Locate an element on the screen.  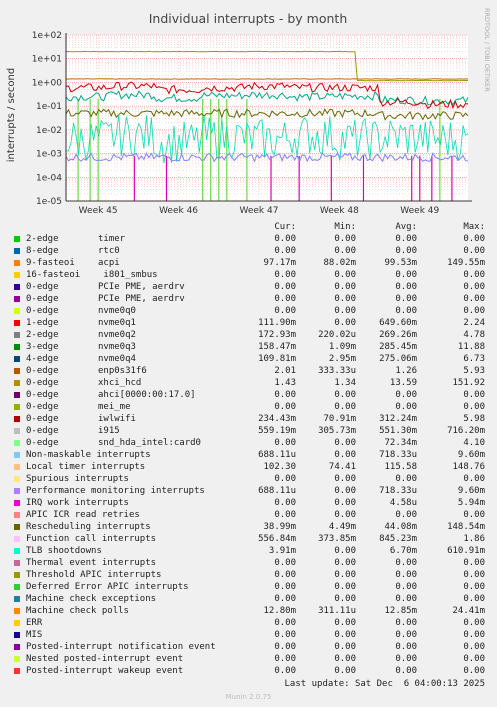
legend-avg: 275.06m is located at coordinates (398, 359).